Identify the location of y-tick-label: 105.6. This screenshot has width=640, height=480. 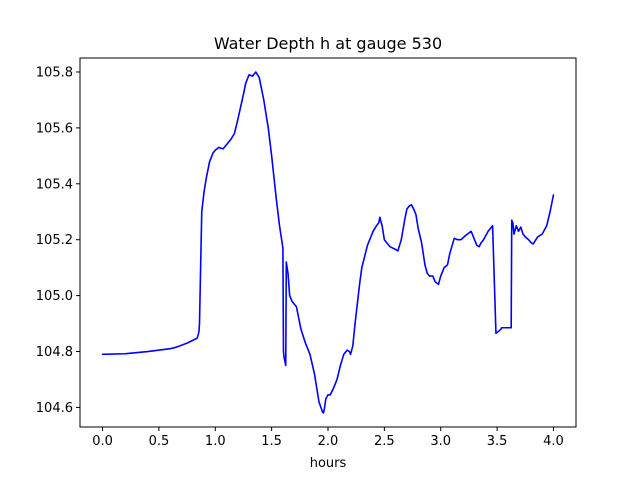
(54, 128).